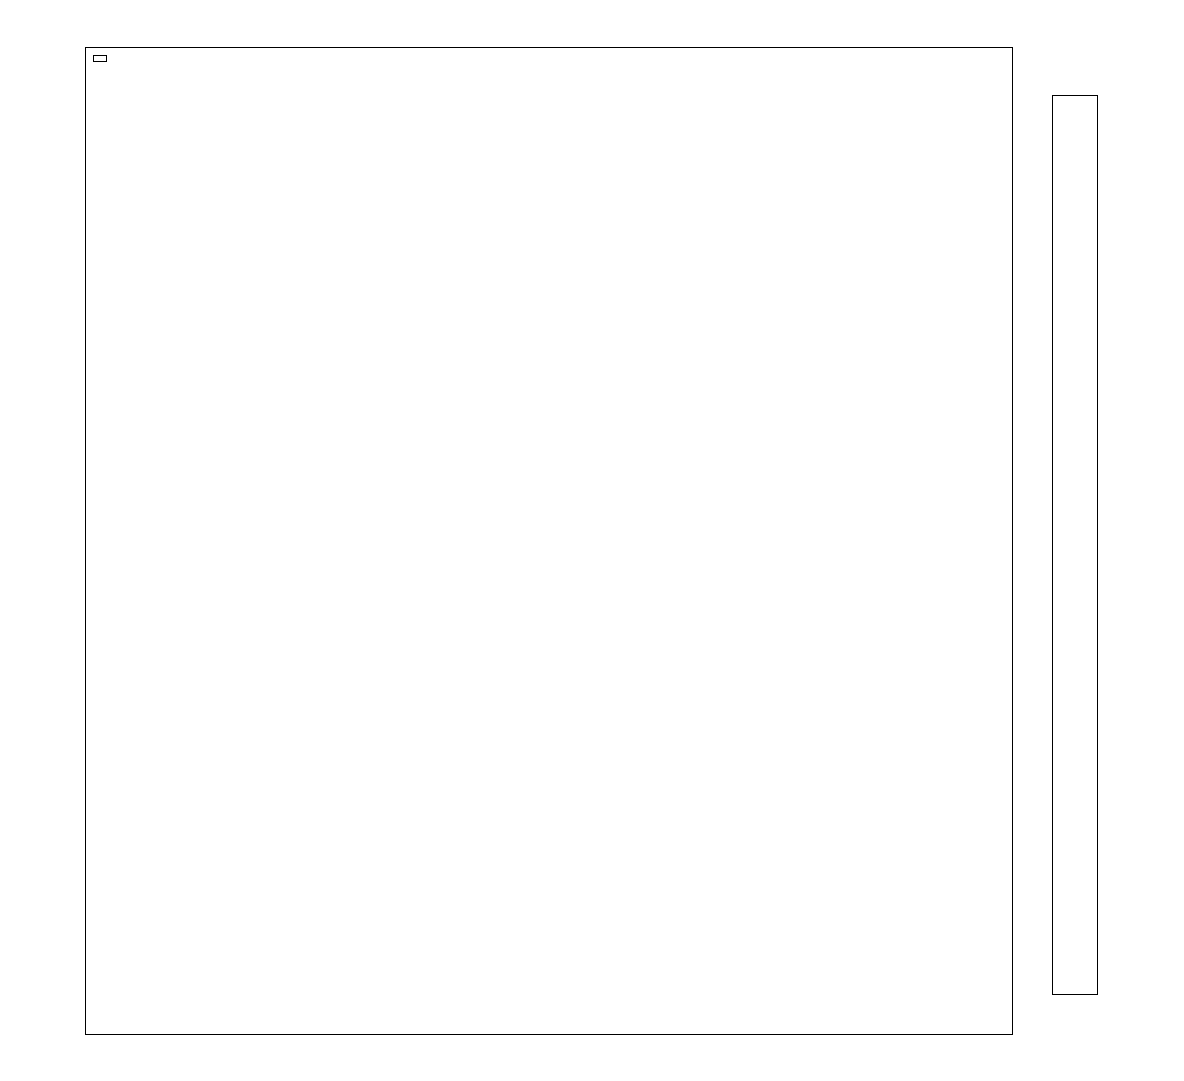 Image resolution: width=1184 pixels, height=1081 pixels. I want to click on product-info-box, so click(100, 58).